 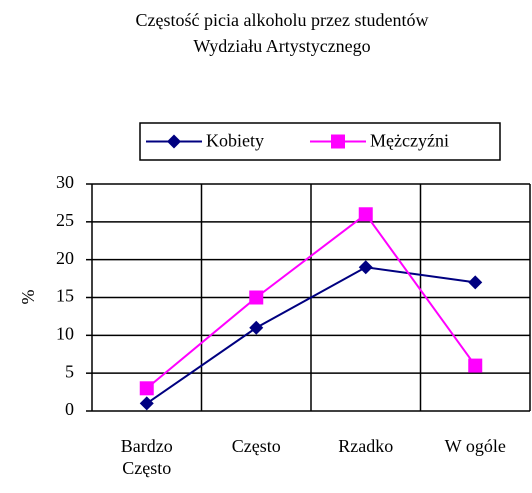 I want to click on x-tick-label: W ogóle, so click(x=475, y=446).